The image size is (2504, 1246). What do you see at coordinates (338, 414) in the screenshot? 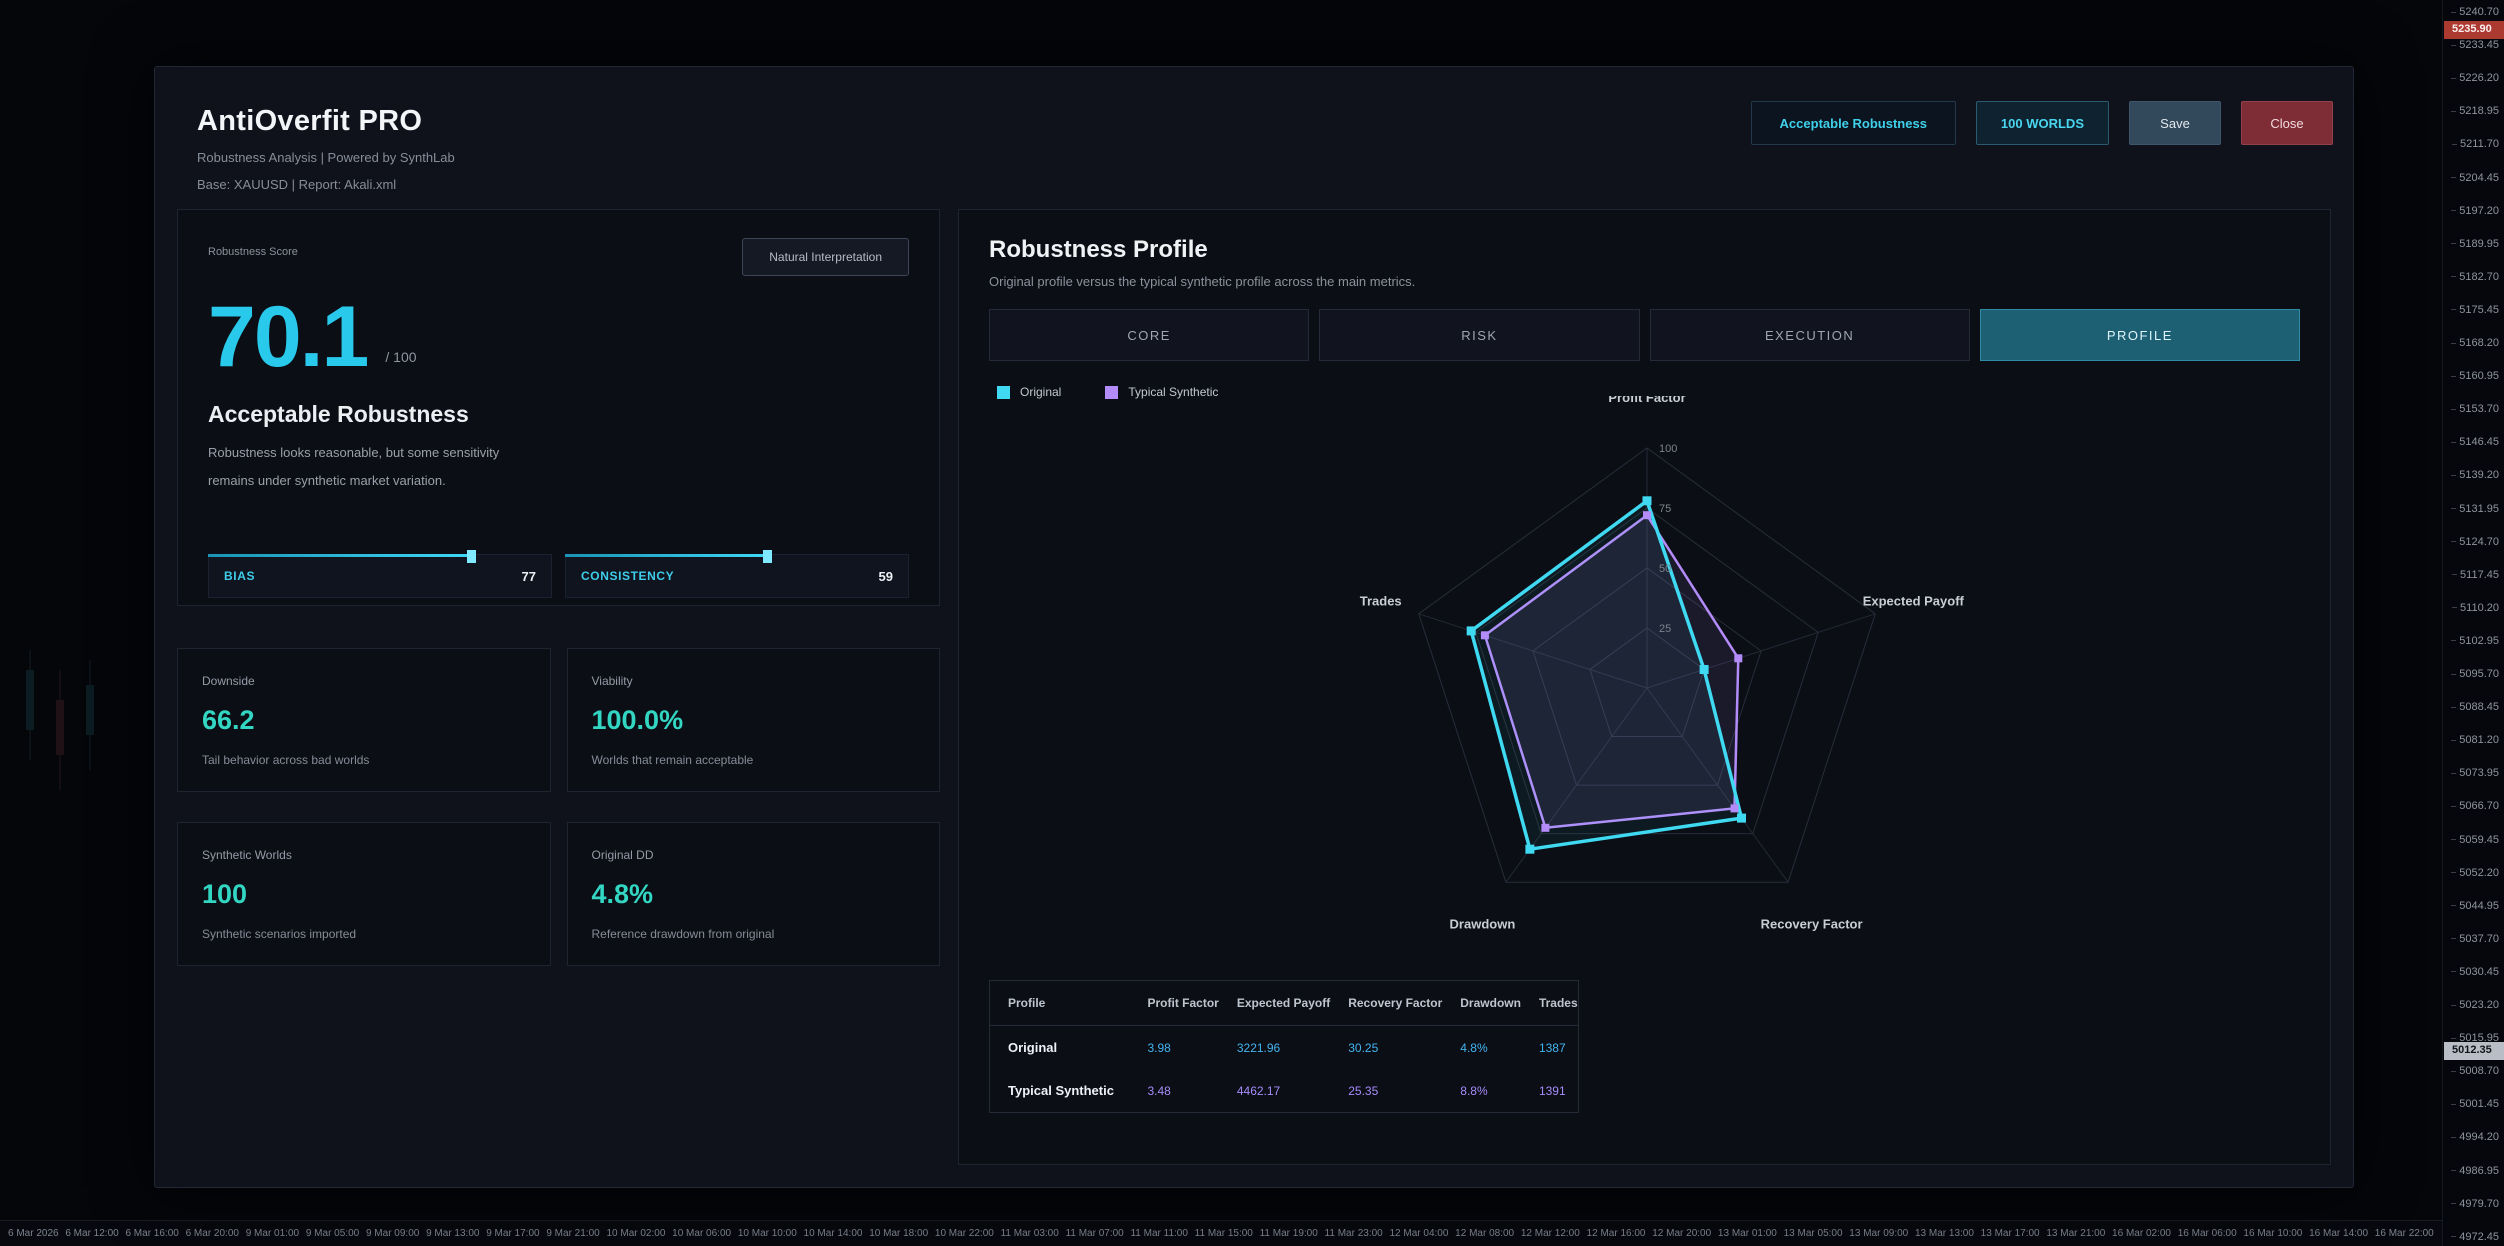
I see `score-verdict: Acceptable Robustness` at bounding box center [338, 414].